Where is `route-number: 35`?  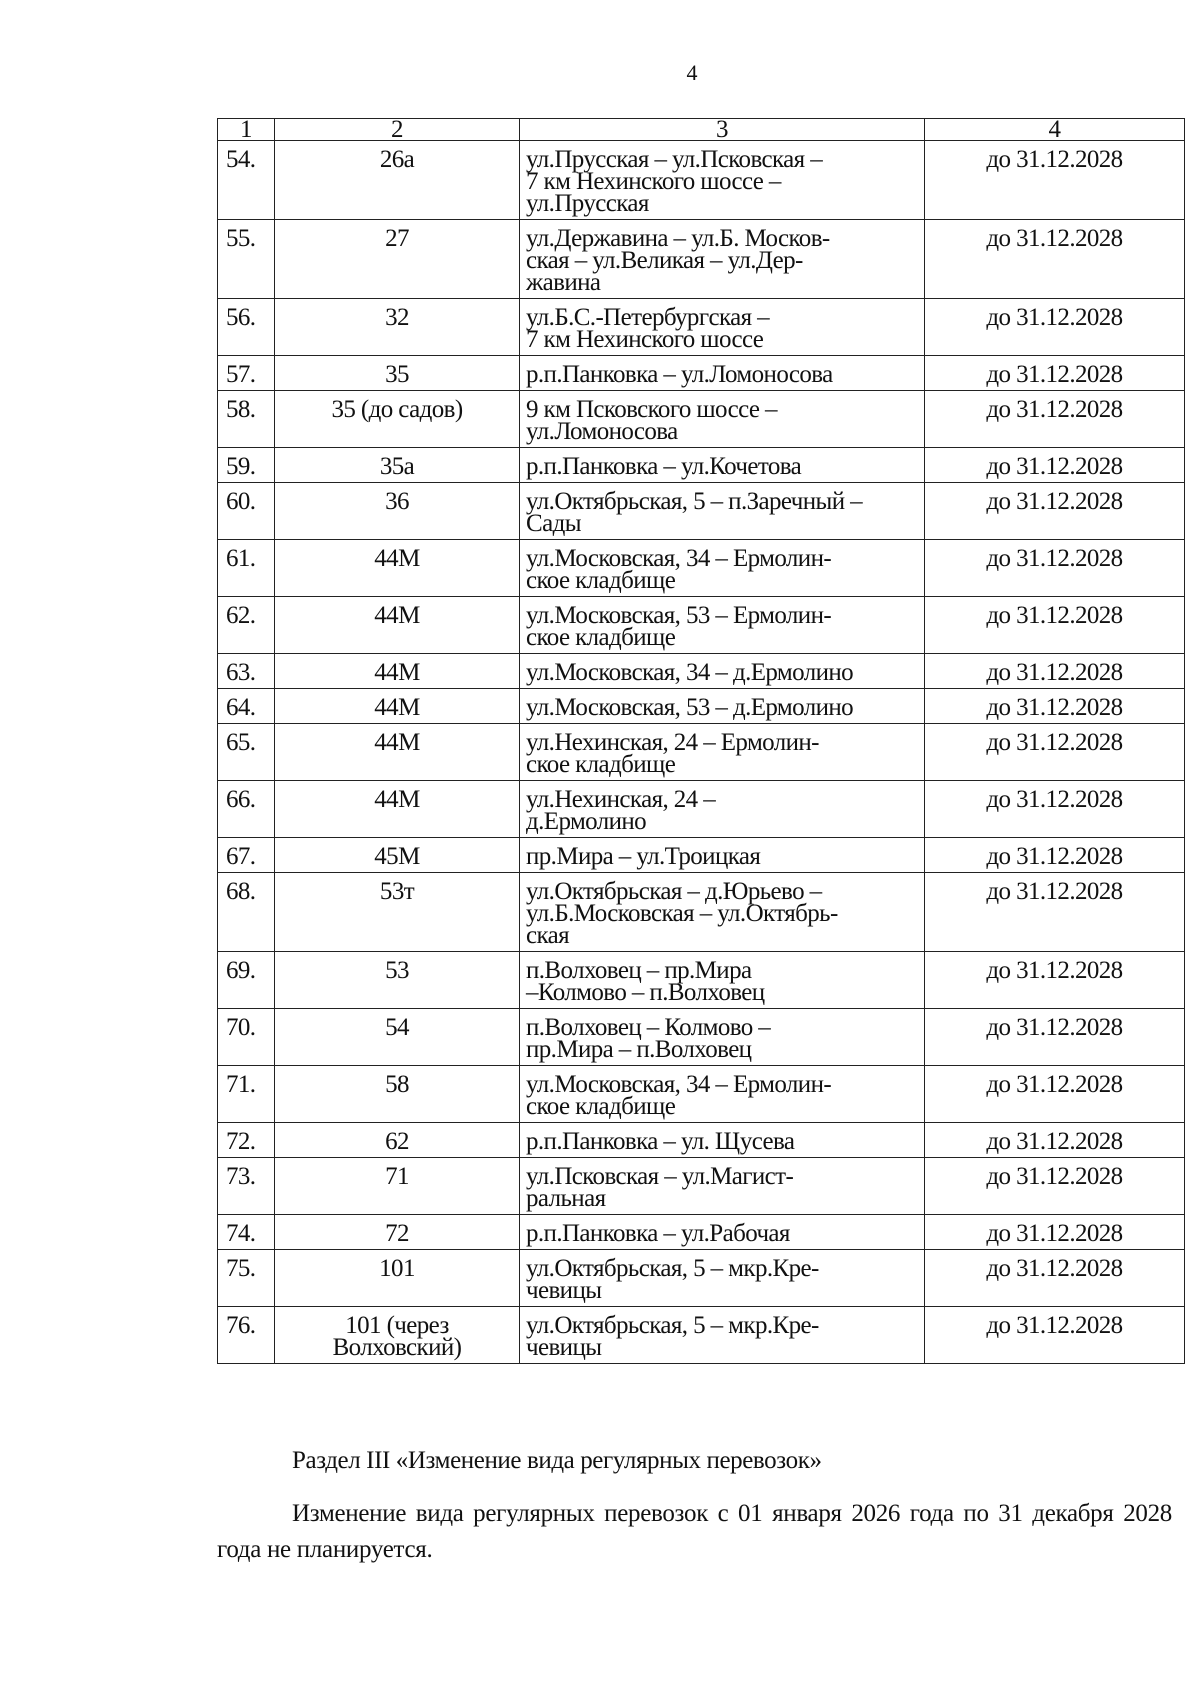
route-number: 35 is located at coordinates (397, 373).